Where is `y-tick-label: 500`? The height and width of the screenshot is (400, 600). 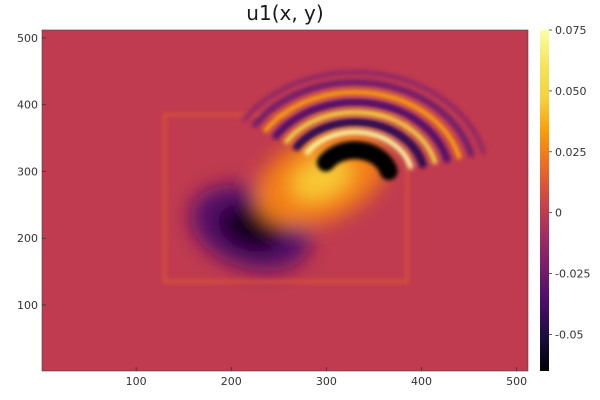 y-tick-label: 500 is located at coordinates (27, 38).